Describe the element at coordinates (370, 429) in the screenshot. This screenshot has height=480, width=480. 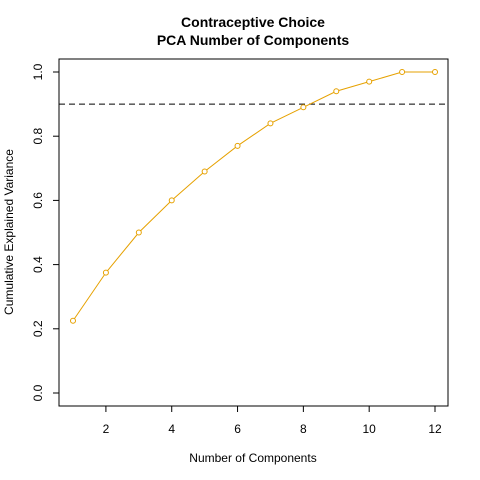
I see `x-tick-label: 10` at that location.